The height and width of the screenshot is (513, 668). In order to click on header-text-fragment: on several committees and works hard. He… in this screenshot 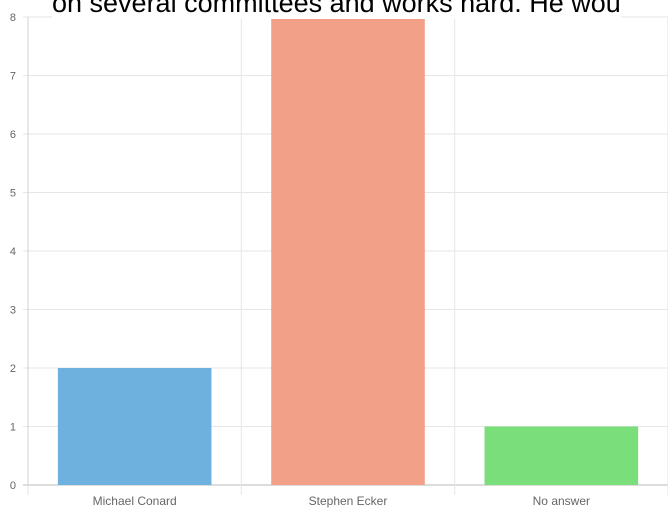, I will do `click(336, 9)`.